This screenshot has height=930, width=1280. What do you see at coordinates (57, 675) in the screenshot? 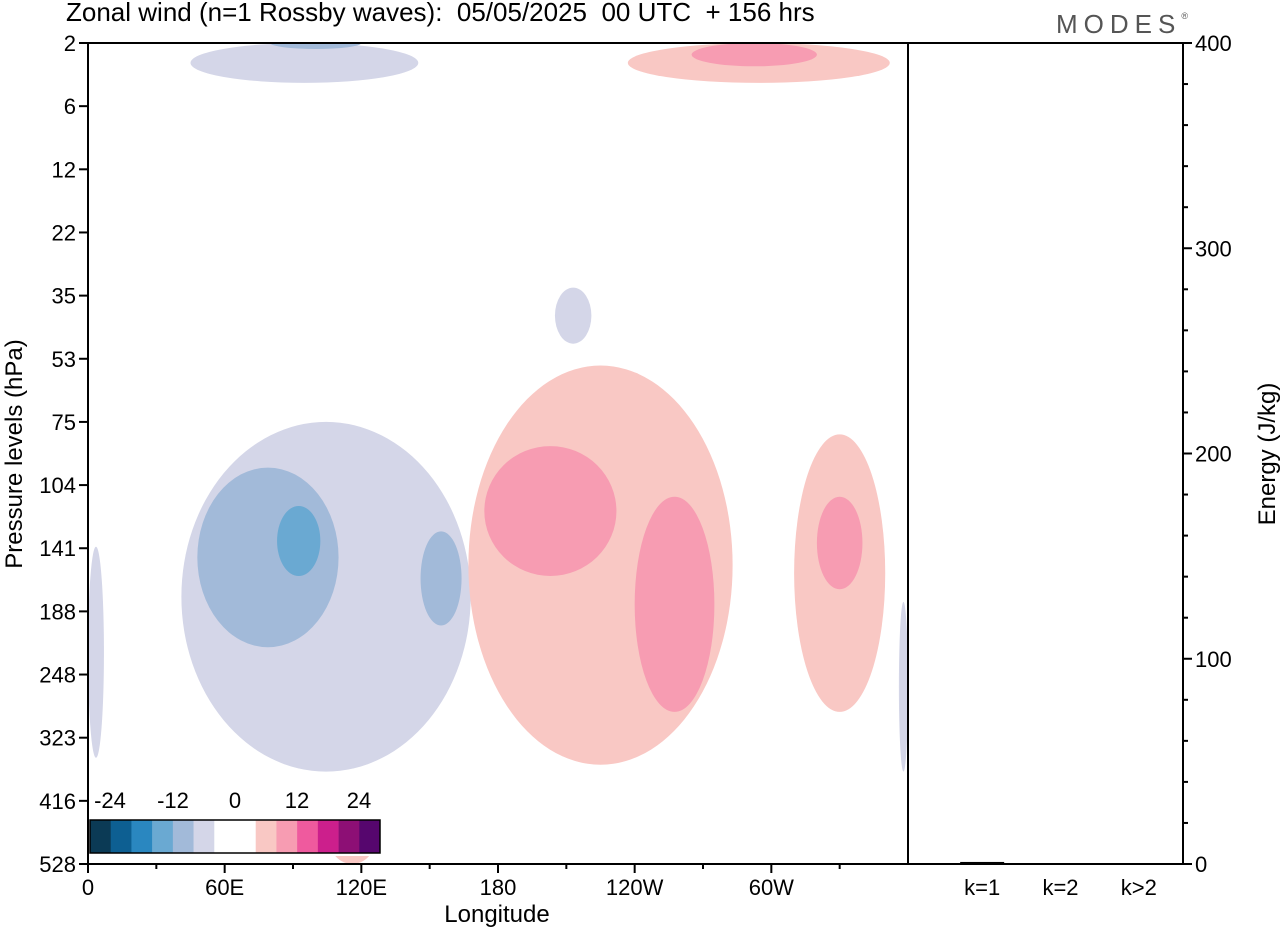
I see `y-tick-label: 248` at bounding box center [57, 675].